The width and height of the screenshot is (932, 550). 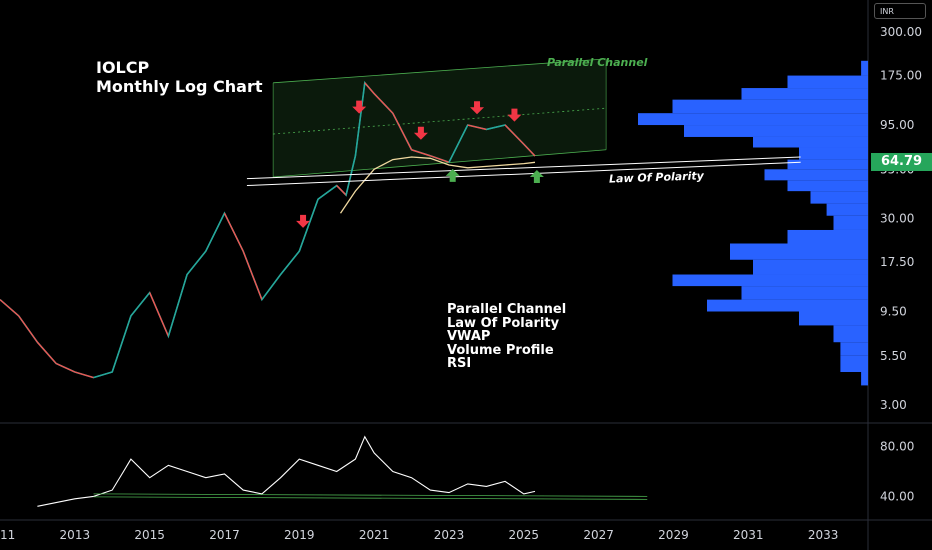 What do you see at coordinates (123, 67) in the screenshot?
I see `symbol-name: IOLCP` at bounding box center [123, 67].